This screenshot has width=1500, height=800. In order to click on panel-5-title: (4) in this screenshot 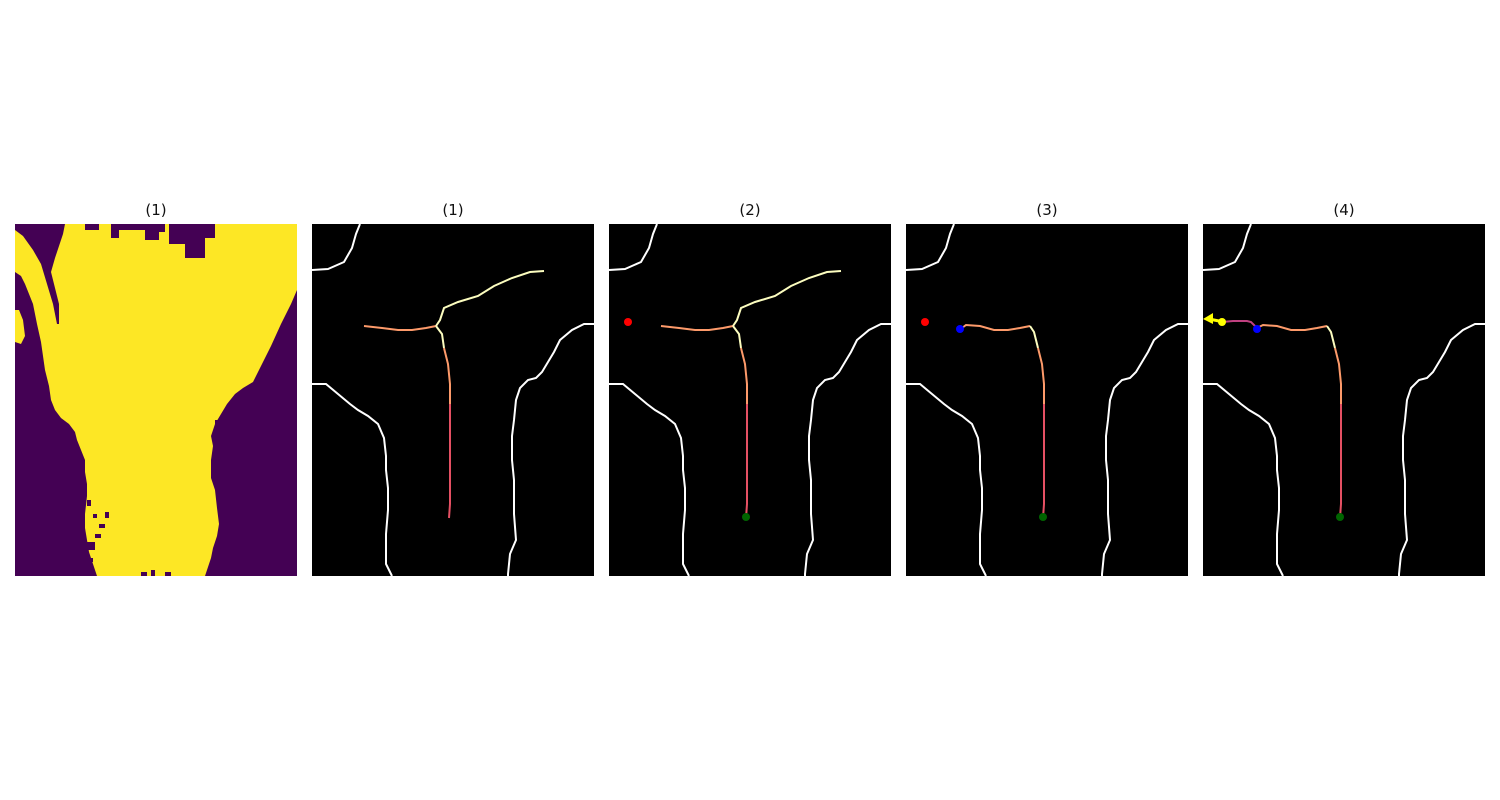, I will do `click(1344, 210)`.